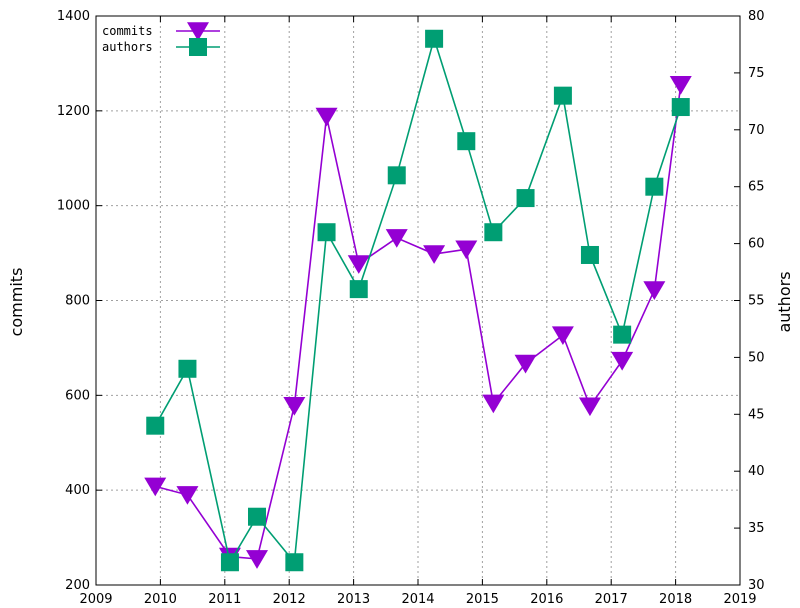  What do you see at coordinates (127, 31) in the screenshot?
I see `legend-label: commits` at bounding box center [127, 31].